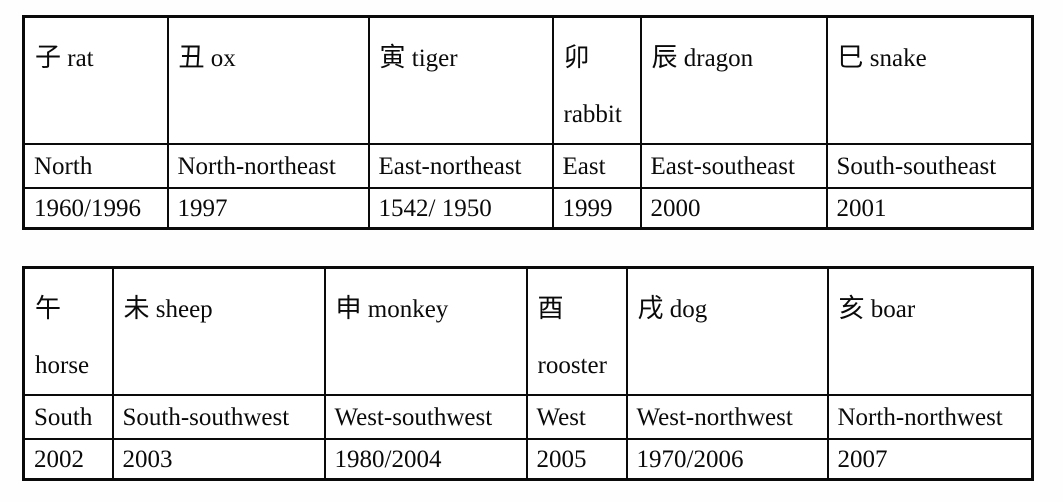 The height and width of the screenshot is (502, 1063). Describe the element at coordinates (425, 331) in the screenshot. I see `cell-monkey-name: 申 monkey` at that location.